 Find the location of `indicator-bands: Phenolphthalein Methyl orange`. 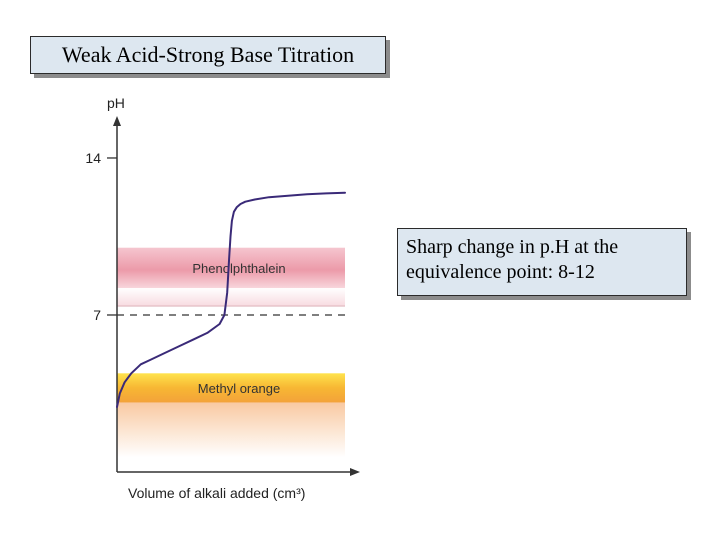

indicator-bands: Phenolphthalein Methyl orange is located at coordinates (231, 352).